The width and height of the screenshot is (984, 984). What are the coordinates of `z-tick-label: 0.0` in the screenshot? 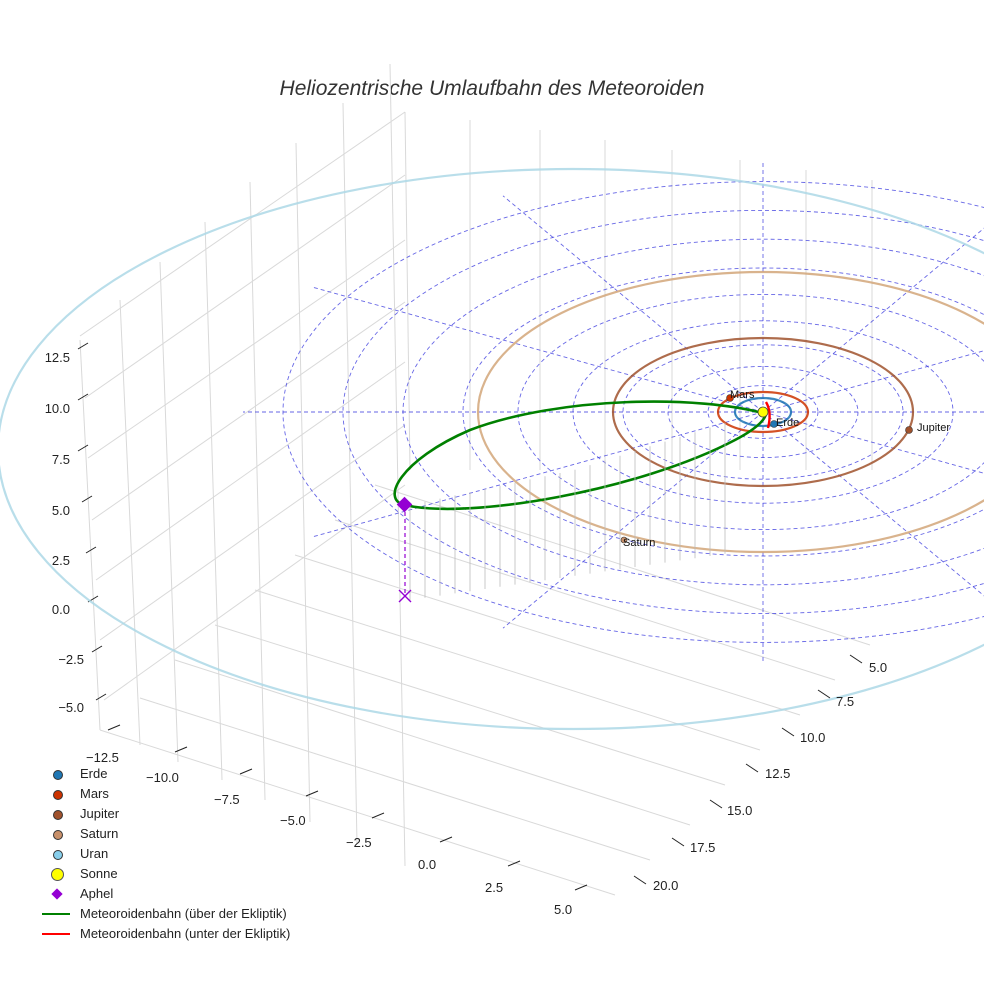 It's located at (61, 609).